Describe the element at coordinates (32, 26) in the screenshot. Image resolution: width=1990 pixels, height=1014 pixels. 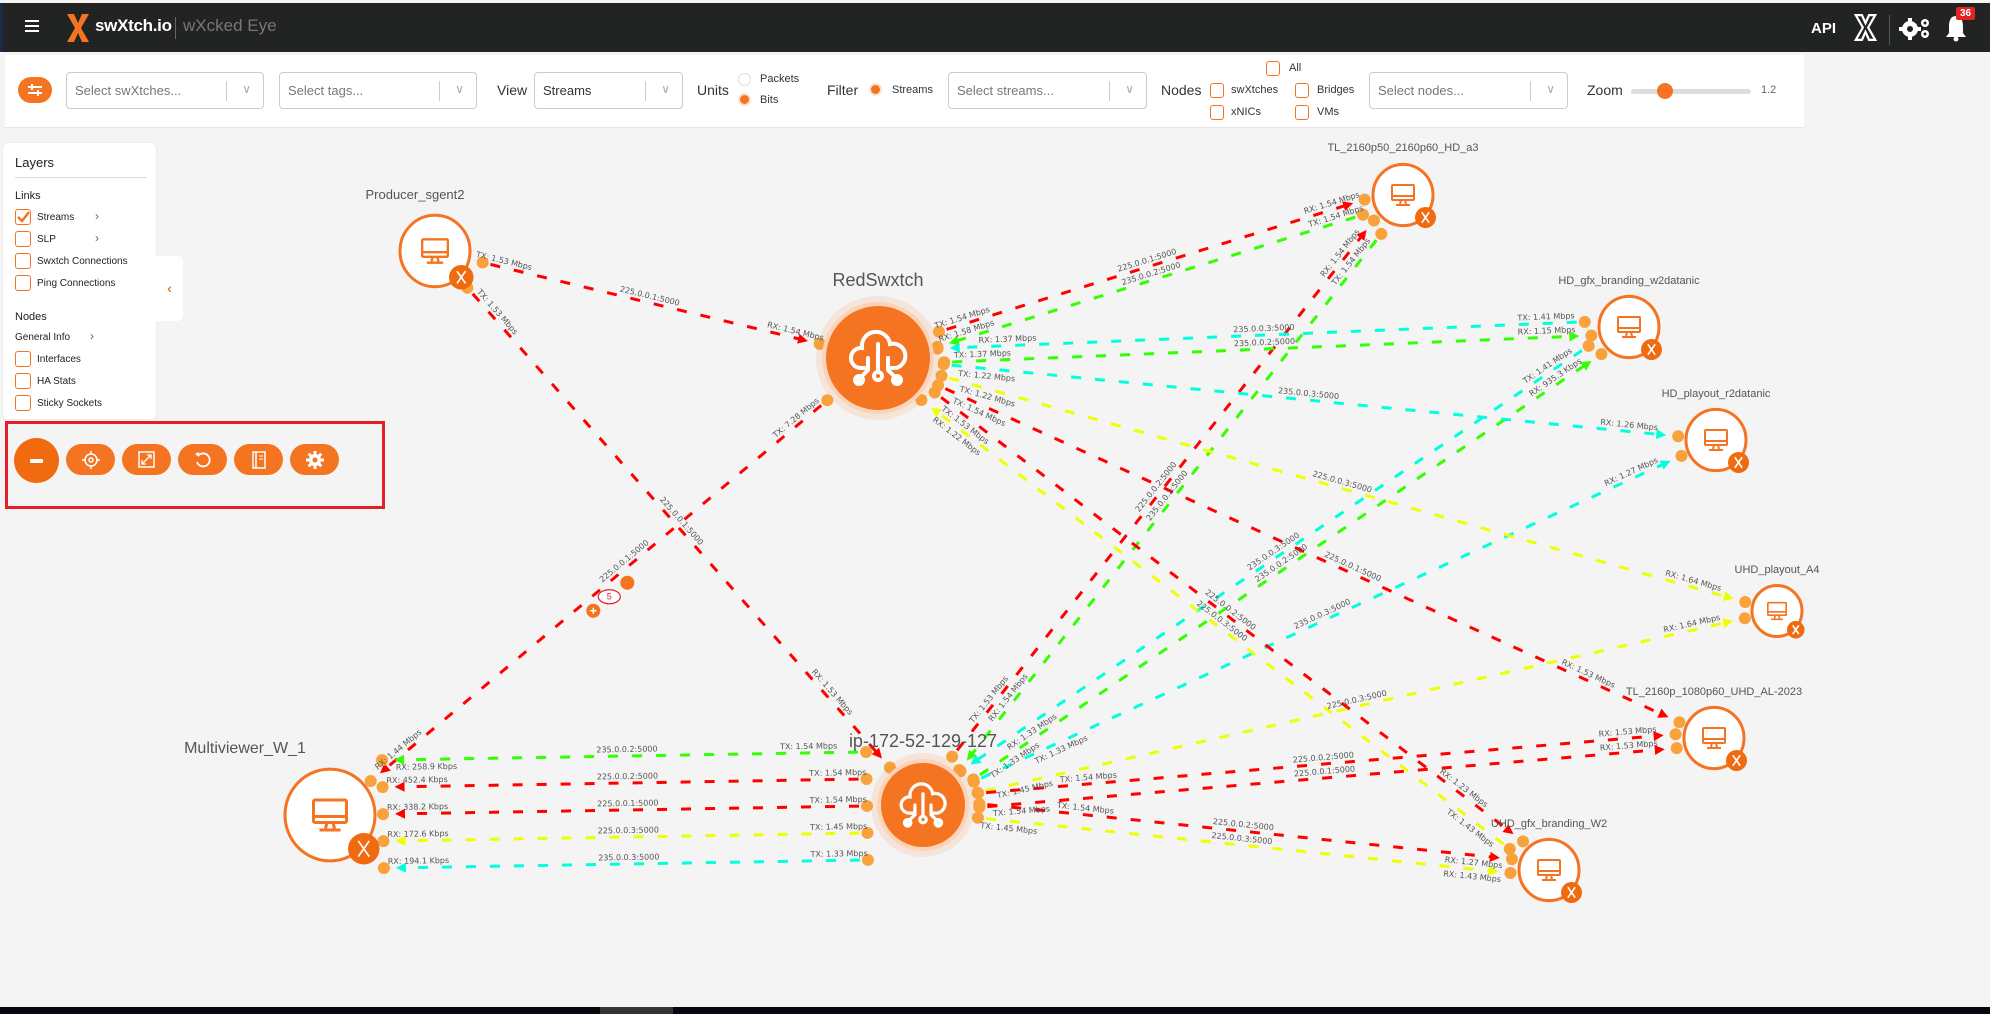
I see `menu-icon` at that location.